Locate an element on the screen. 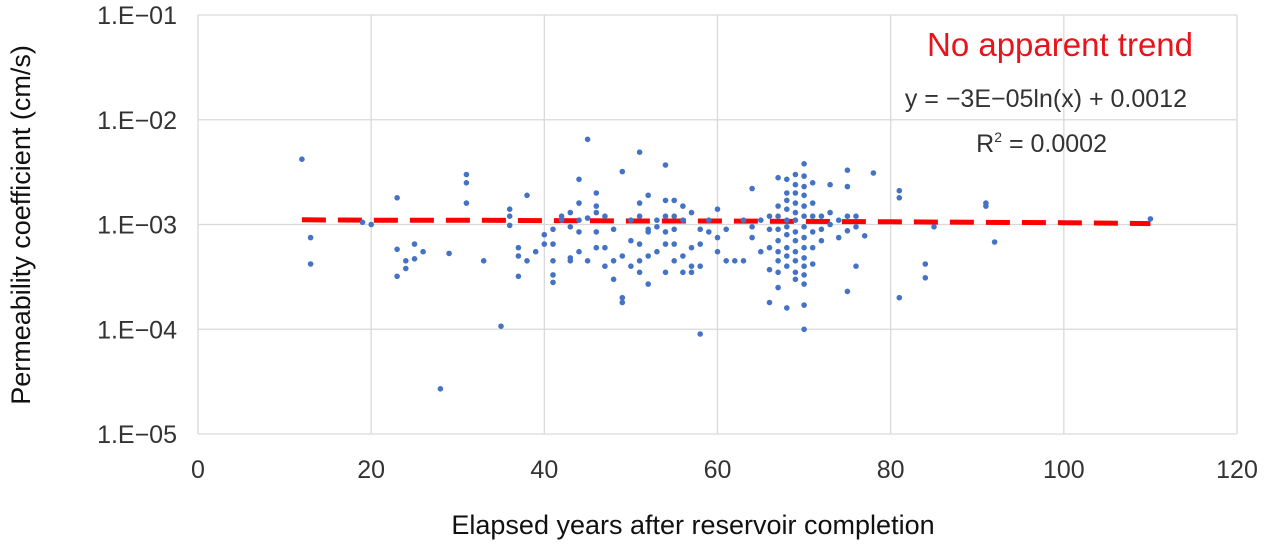 This screenshot has height=546, width=1265. x-tick-label: 120 is located at coordinates (1237, 470).